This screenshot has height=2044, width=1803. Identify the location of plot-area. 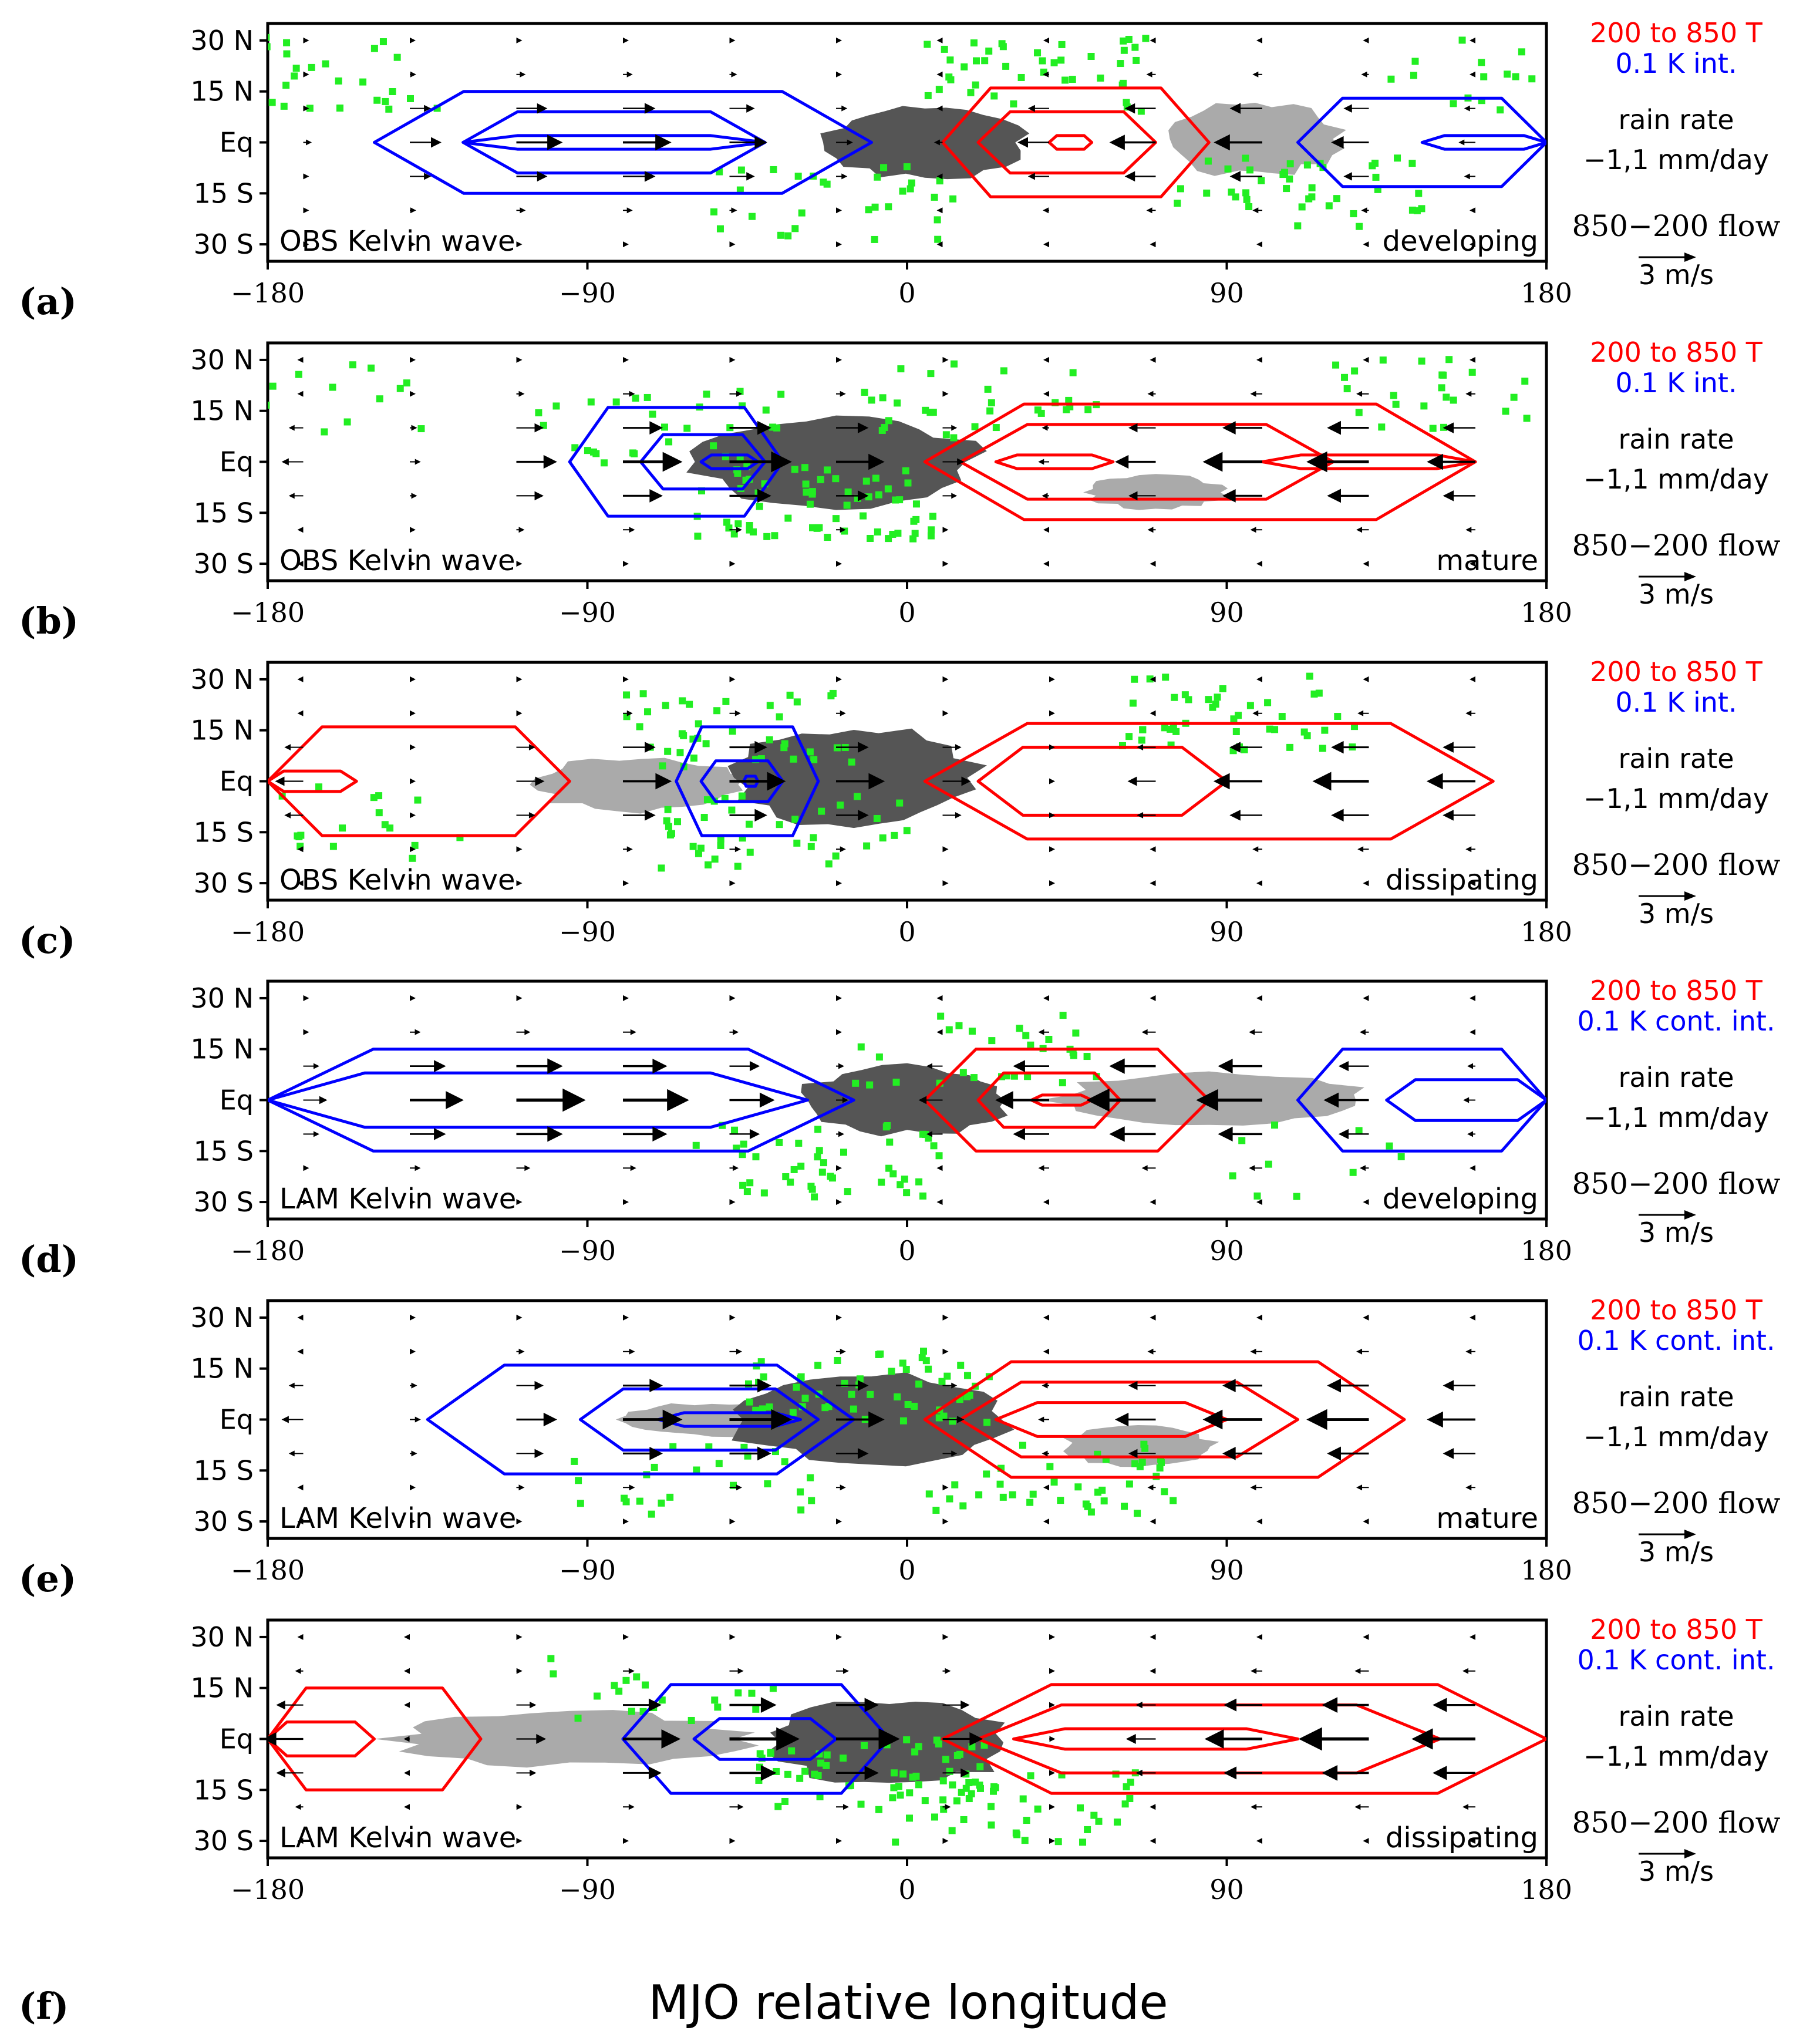
(900, 462).